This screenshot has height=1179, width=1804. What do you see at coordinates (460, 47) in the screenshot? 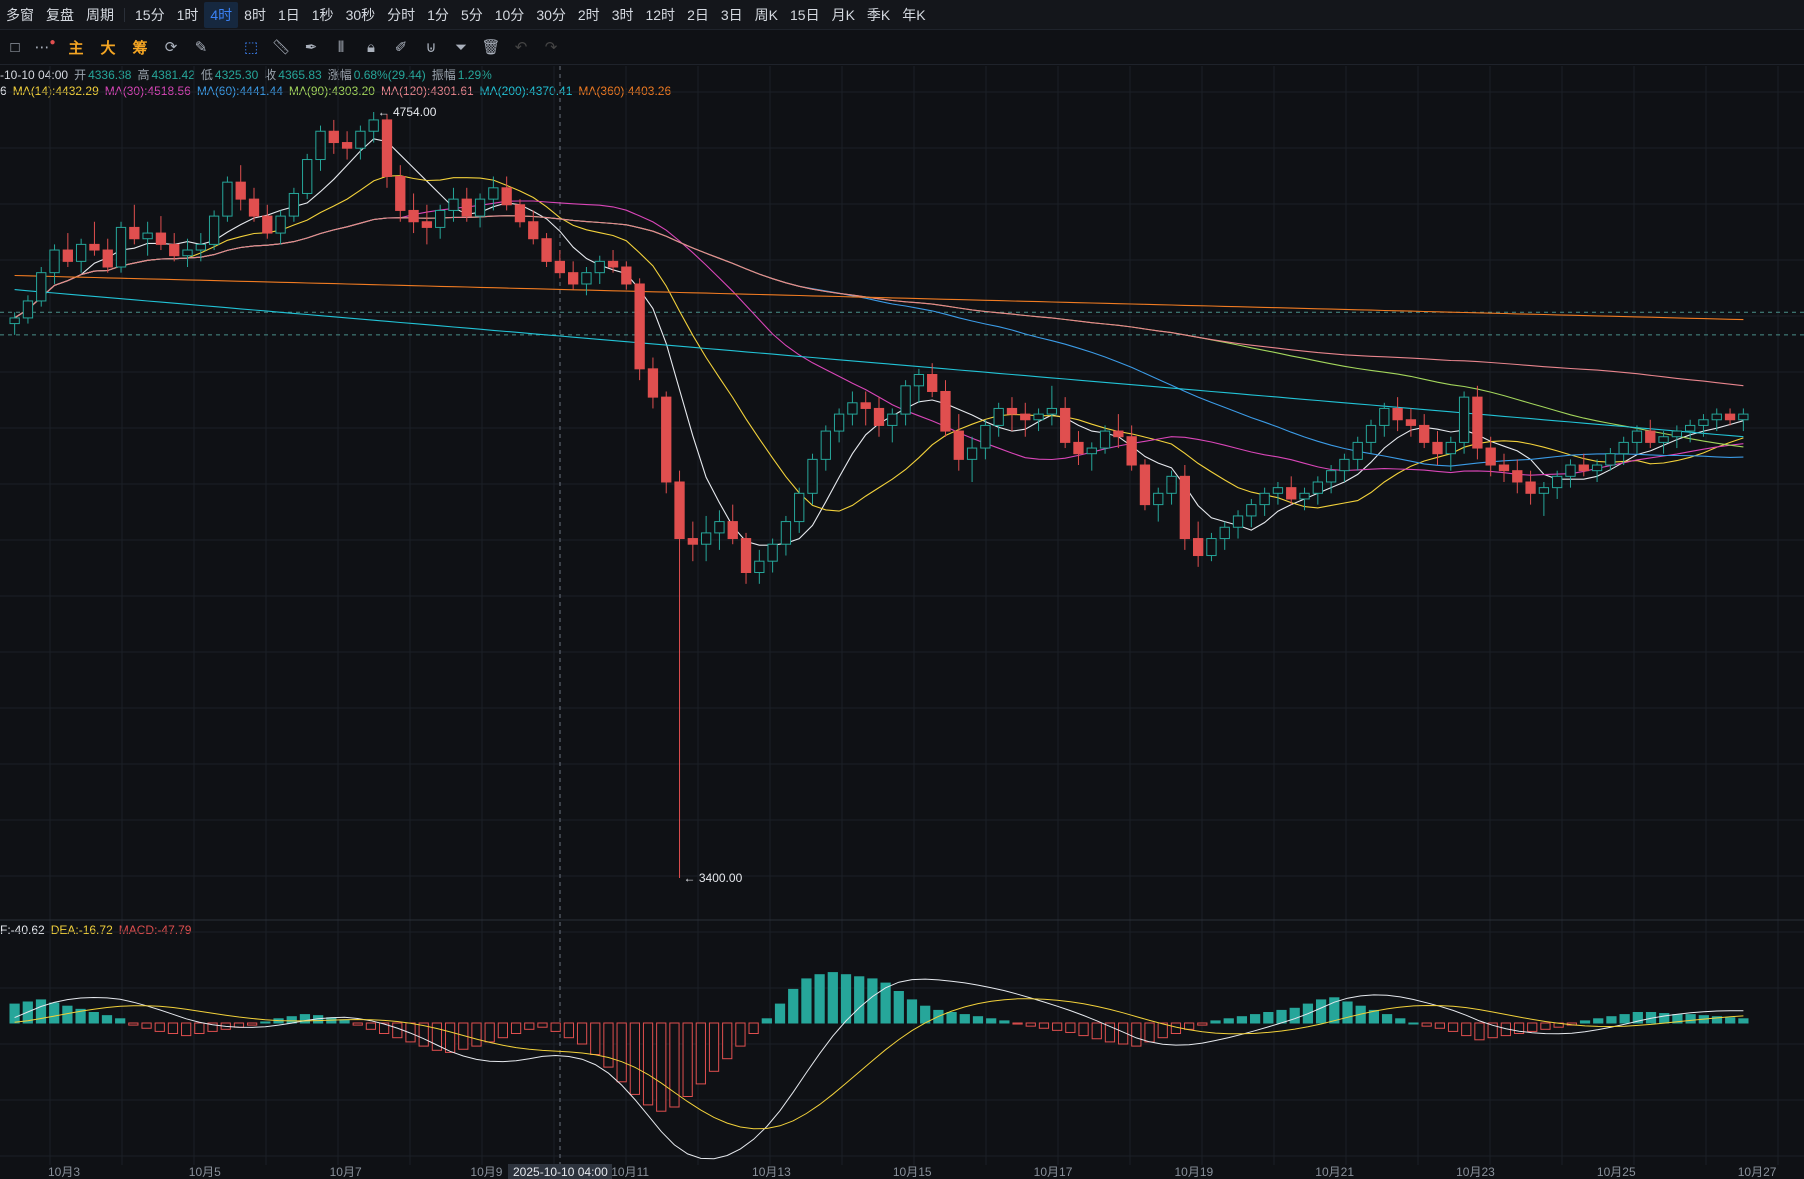
I see `filter-icon: ⏷` at bounding box center [460, 47].